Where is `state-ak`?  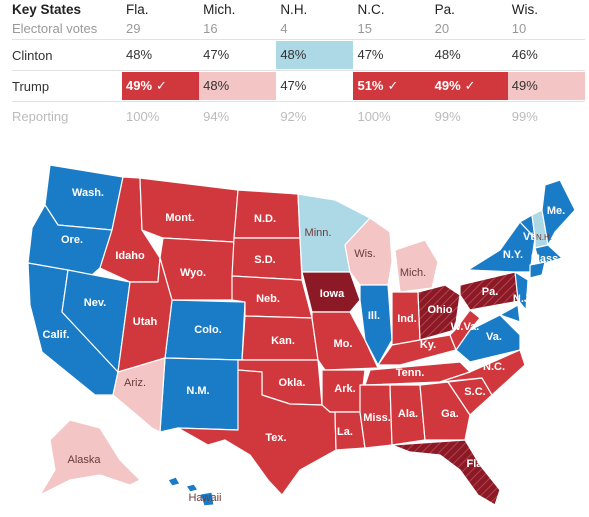 state-ak is located at coordinates (90, 457).